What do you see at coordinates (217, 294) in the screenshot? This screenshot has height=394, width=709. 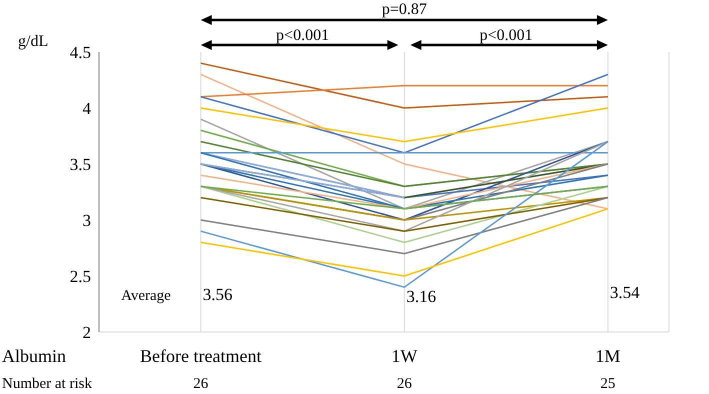 I see `annotation: 3.56` at bounding box center [217, 294].